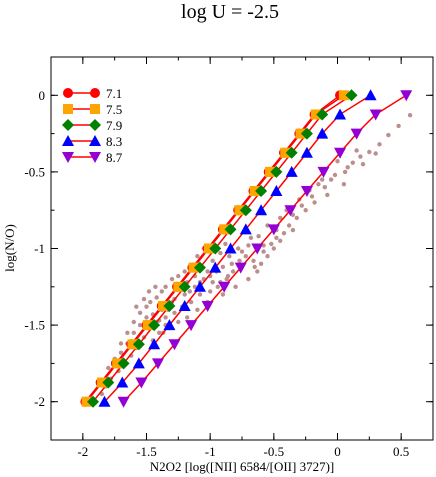 The height and width of the screenshot is (477, 436). Describe the element at coordinates (337, 451) in the screenshot. I see `x-tick-label: 0` at that location.